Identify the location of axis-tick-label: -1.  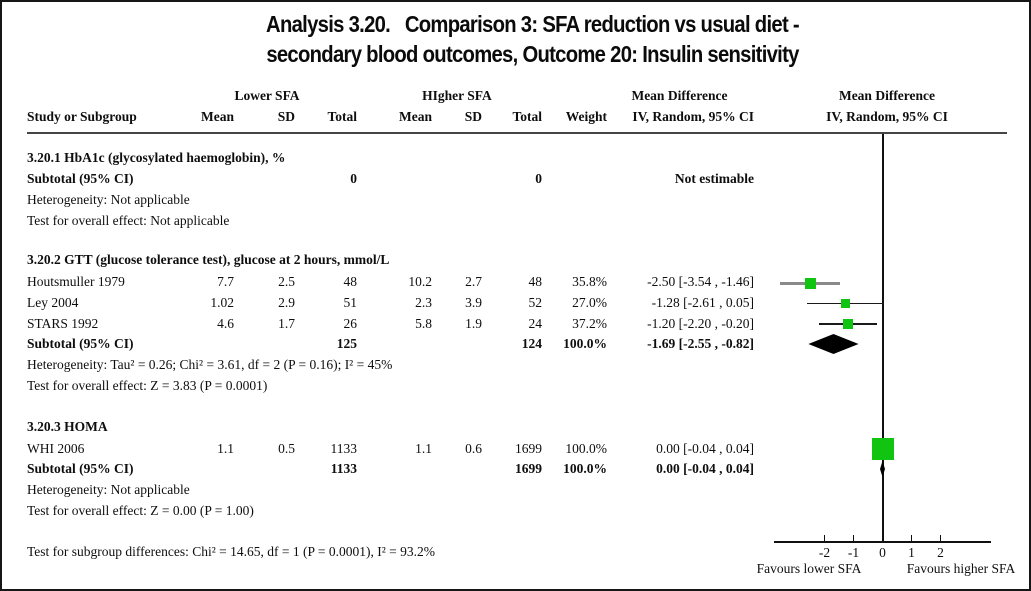
(853, 552).